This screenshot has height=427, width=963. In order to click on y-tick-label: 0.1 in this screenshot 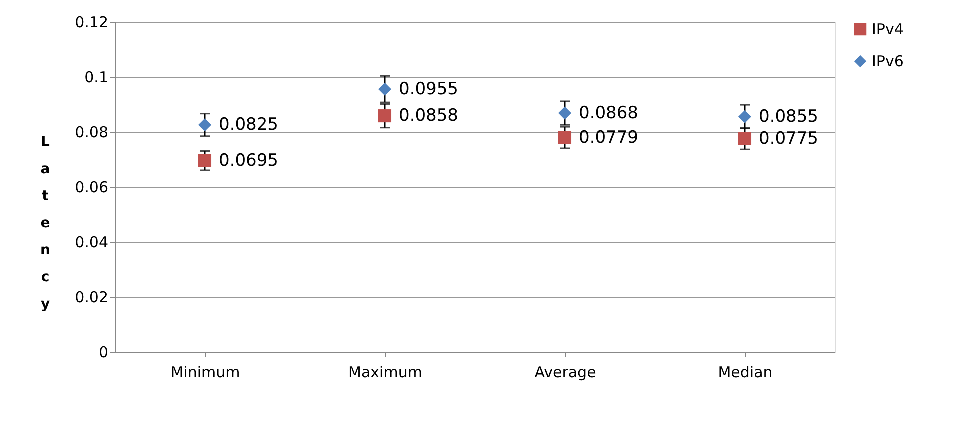, I will do `click(96, 77)`.